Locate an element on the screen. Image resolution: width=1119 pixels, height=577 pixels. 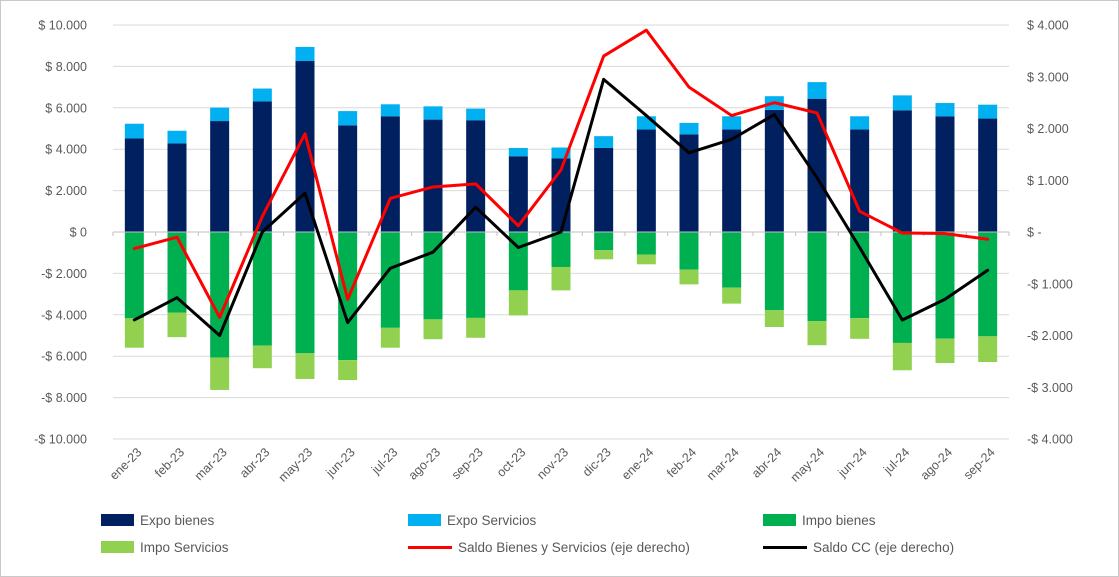
left-axis-tick-label: -$ 6.000 is located at coordinates (64, 357).